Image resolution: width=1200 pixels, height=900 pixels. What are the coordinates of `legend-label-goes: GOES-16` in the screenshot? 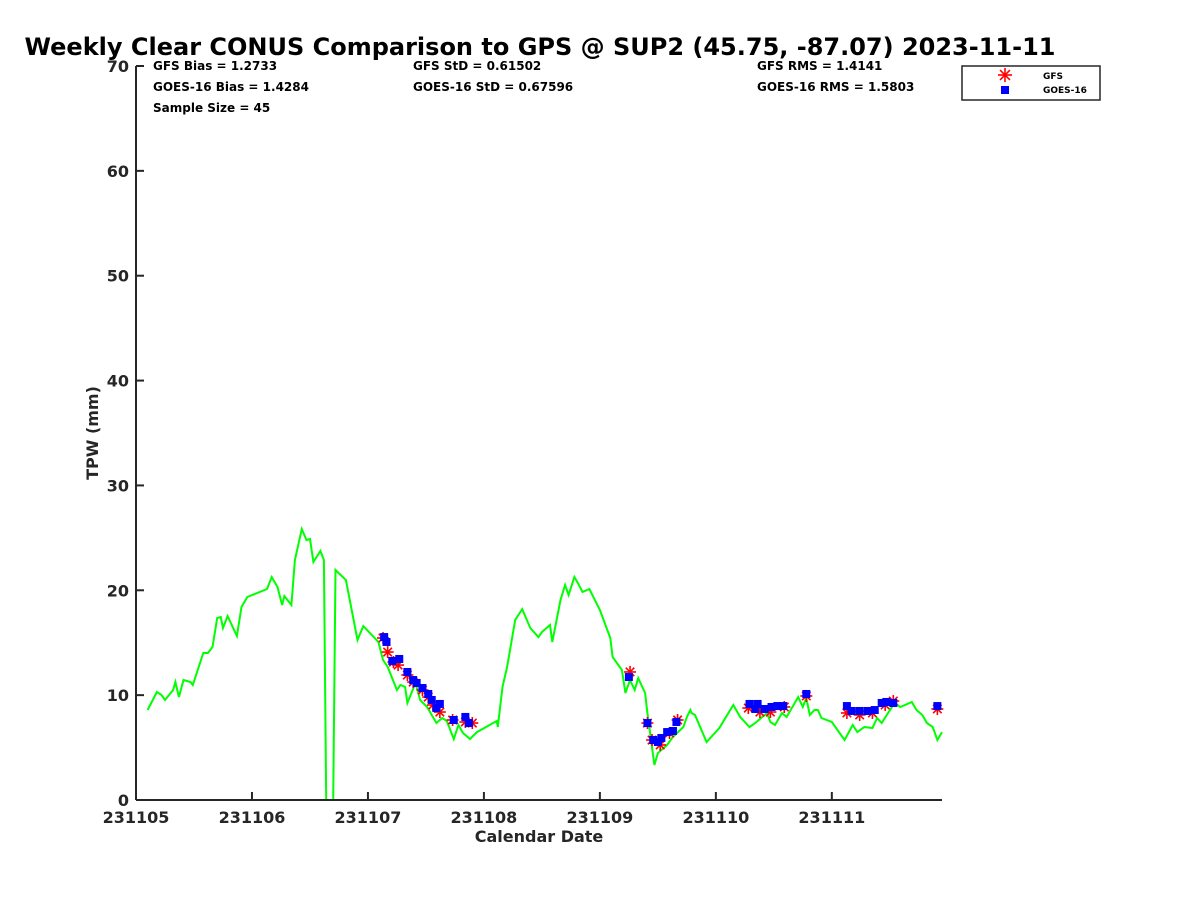 It's located at (1065, 91).